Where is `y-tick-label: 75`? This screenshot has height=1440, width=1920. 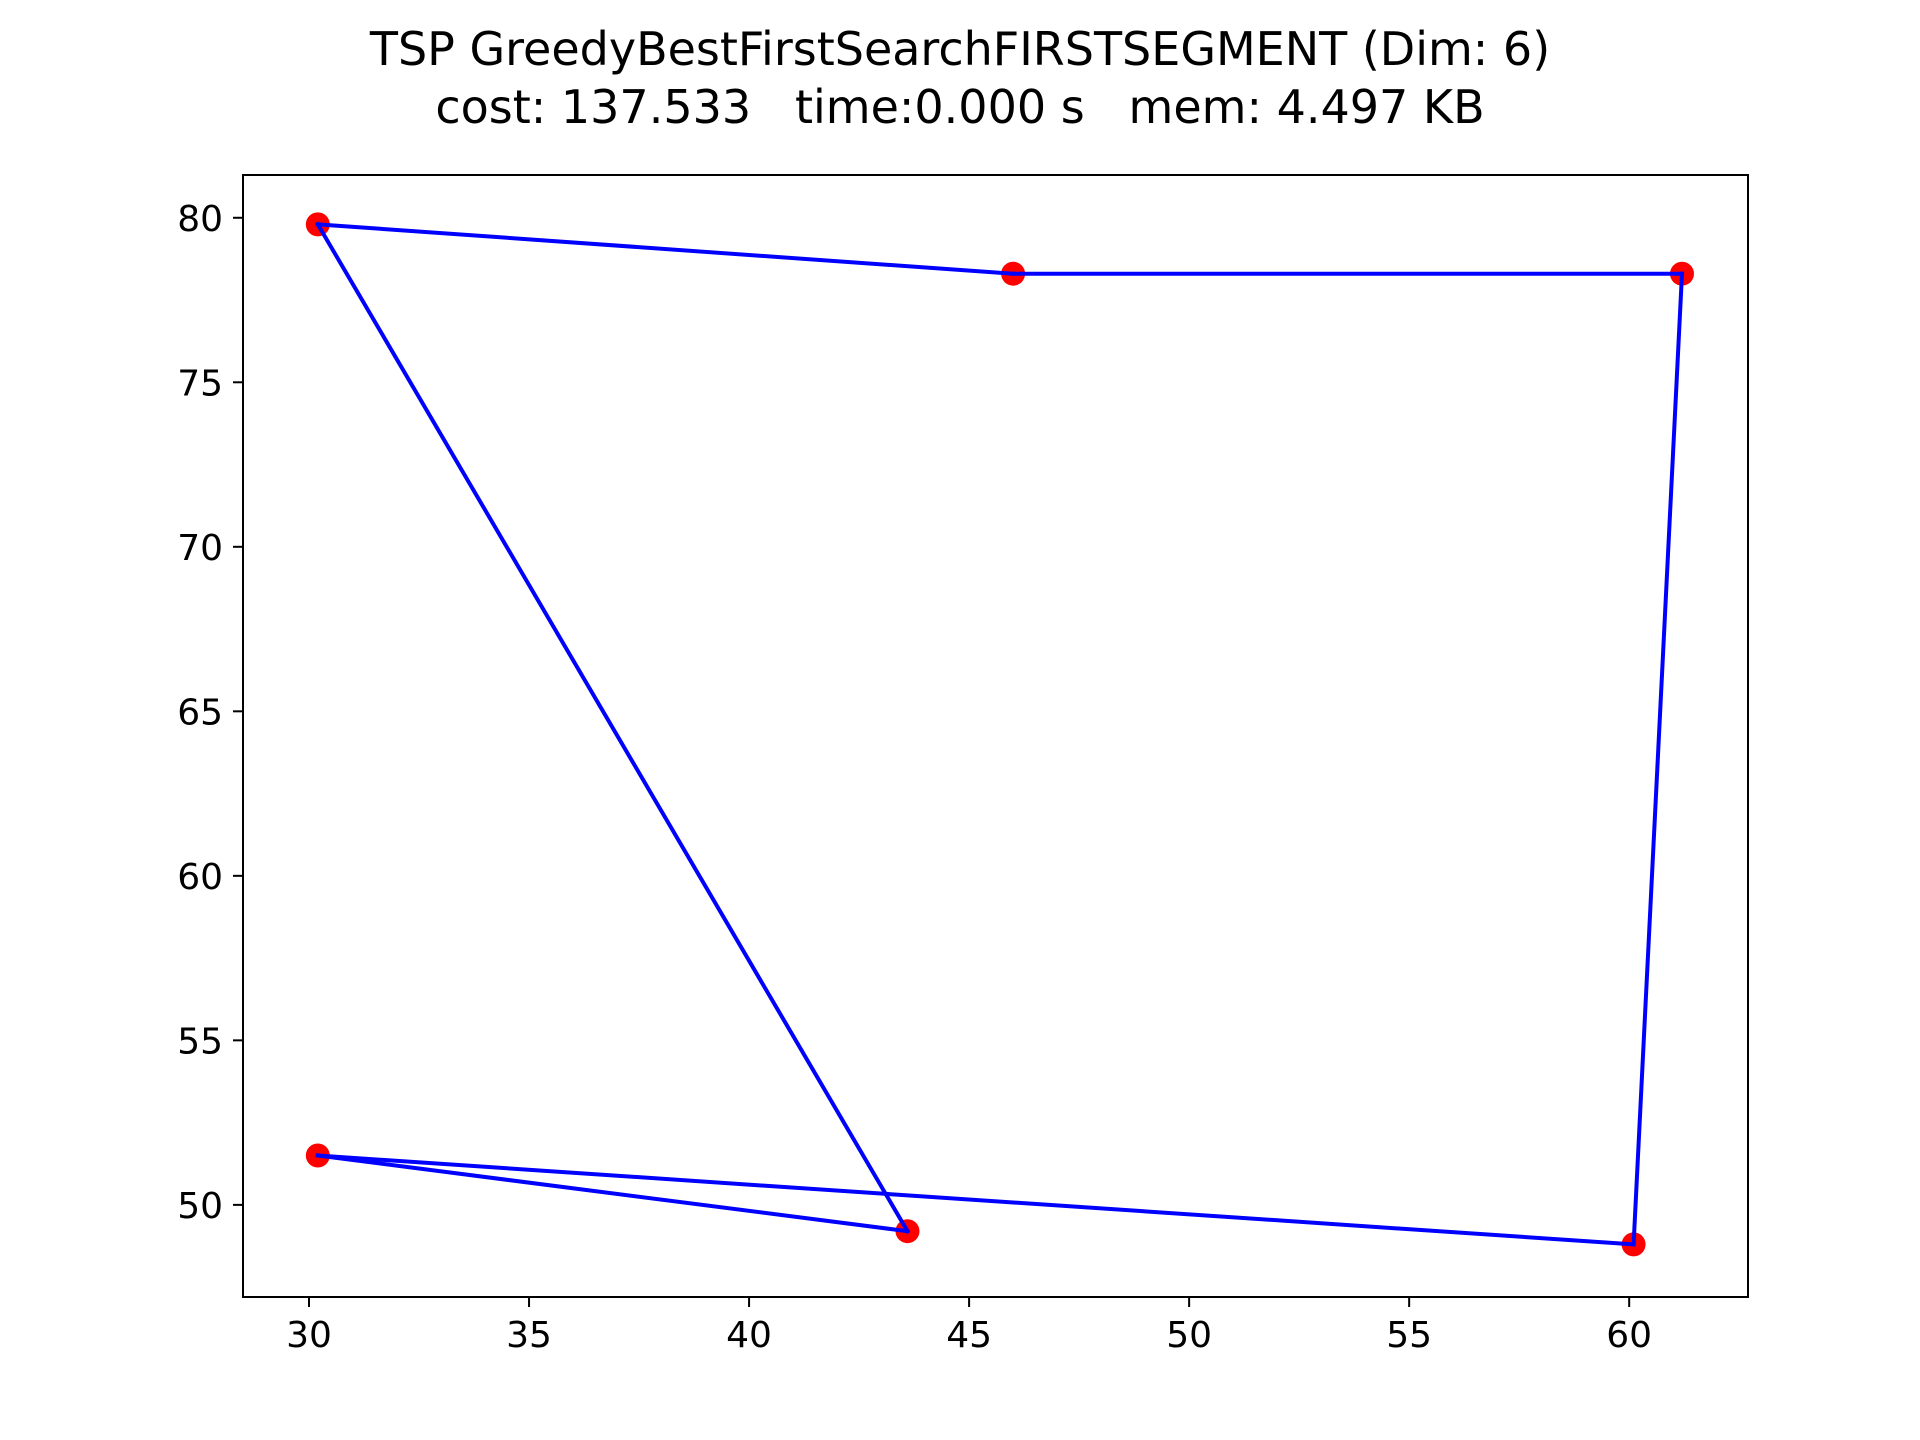 y-tick-label: 75 is located at coordinates (200, 383).